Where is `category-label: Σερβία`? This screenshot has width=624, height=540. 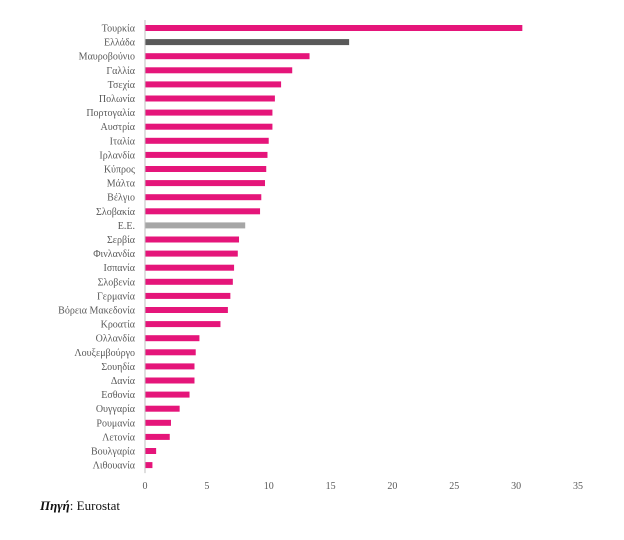
category-label: Σερβία is located at coordinates (121, 240).